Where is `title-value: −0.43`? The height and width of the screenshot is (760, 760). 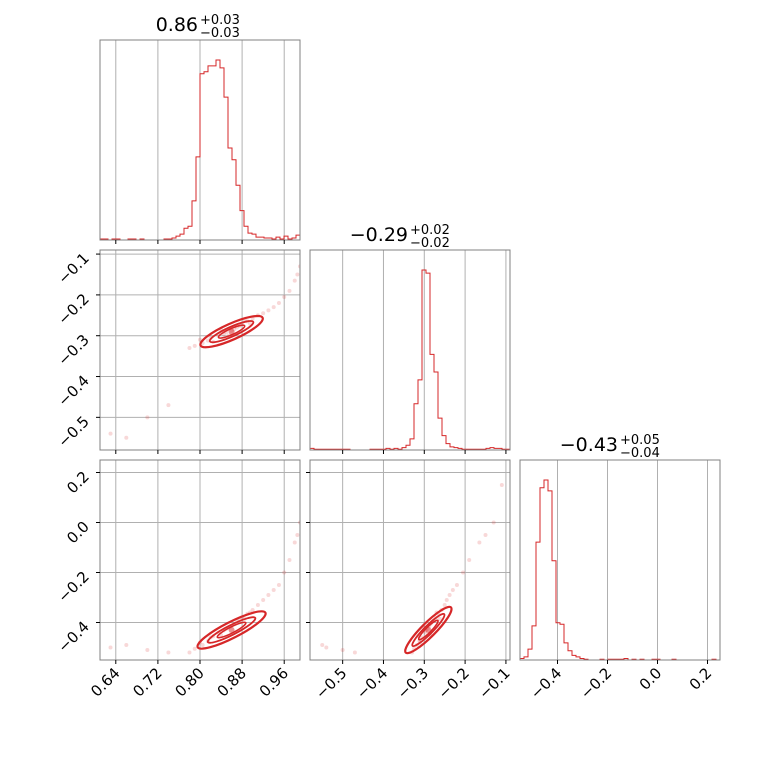 title-value: −0.43 is located at coordinates (589, 445).